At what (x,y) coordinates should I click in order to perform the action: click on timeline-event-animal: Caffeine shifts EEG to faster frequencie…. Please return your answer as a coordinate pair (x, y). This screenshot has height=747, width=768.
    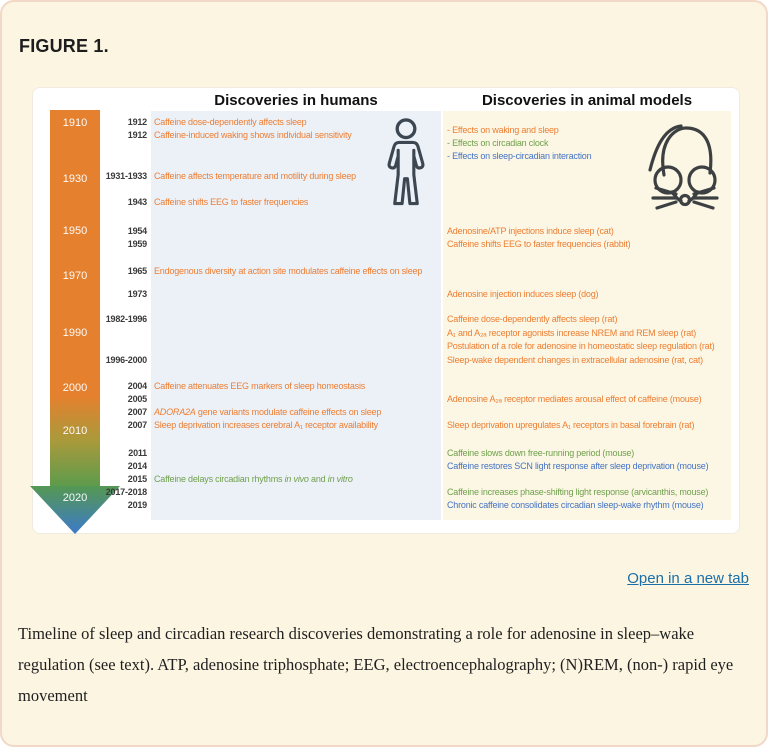
    Looking at the image, I should click on (539, 244).